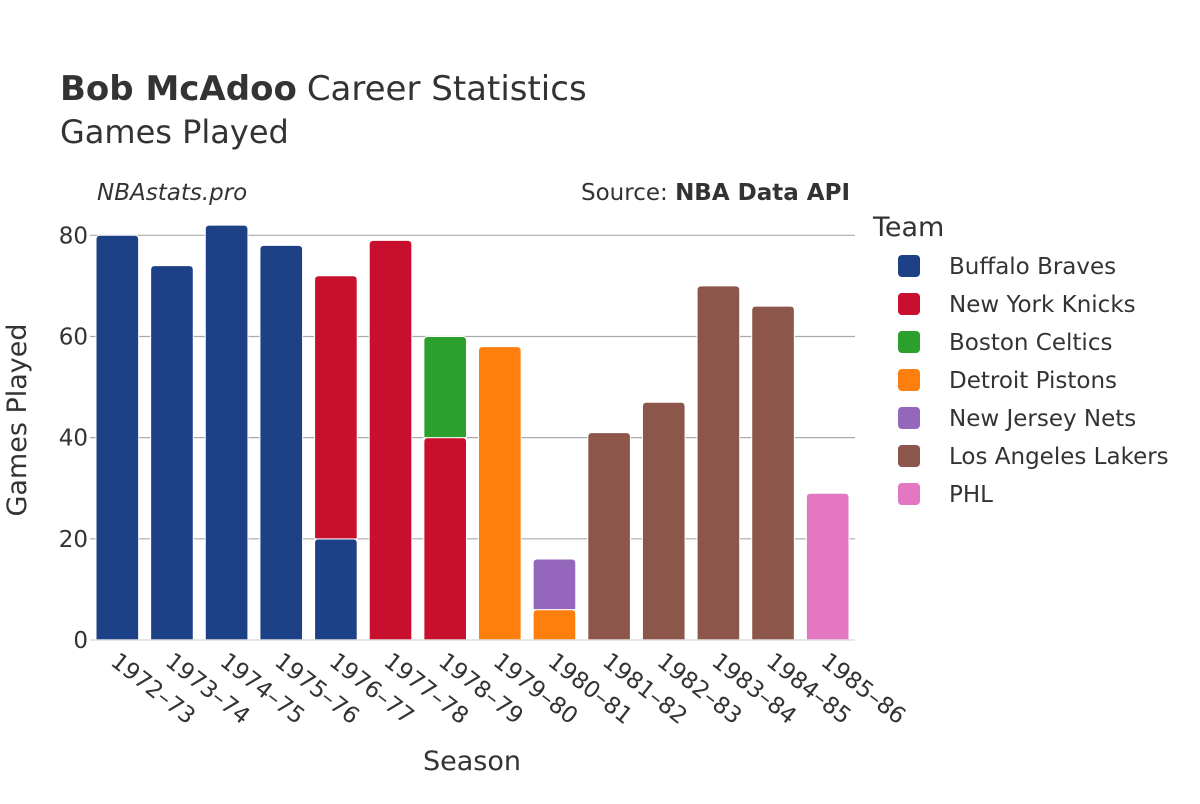 This screenshot has height=804, width=1200. What do you see at coordinates (472, 761) in the screenshot?
I see `x-axis-title: Season` at bounding box center [472, 761].